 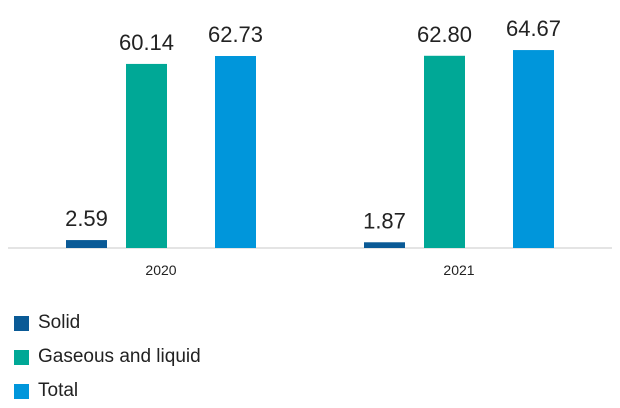 I want to click on value-label-gaseous-and-liquid-2020: 60.14, so click(x=146, y=42).